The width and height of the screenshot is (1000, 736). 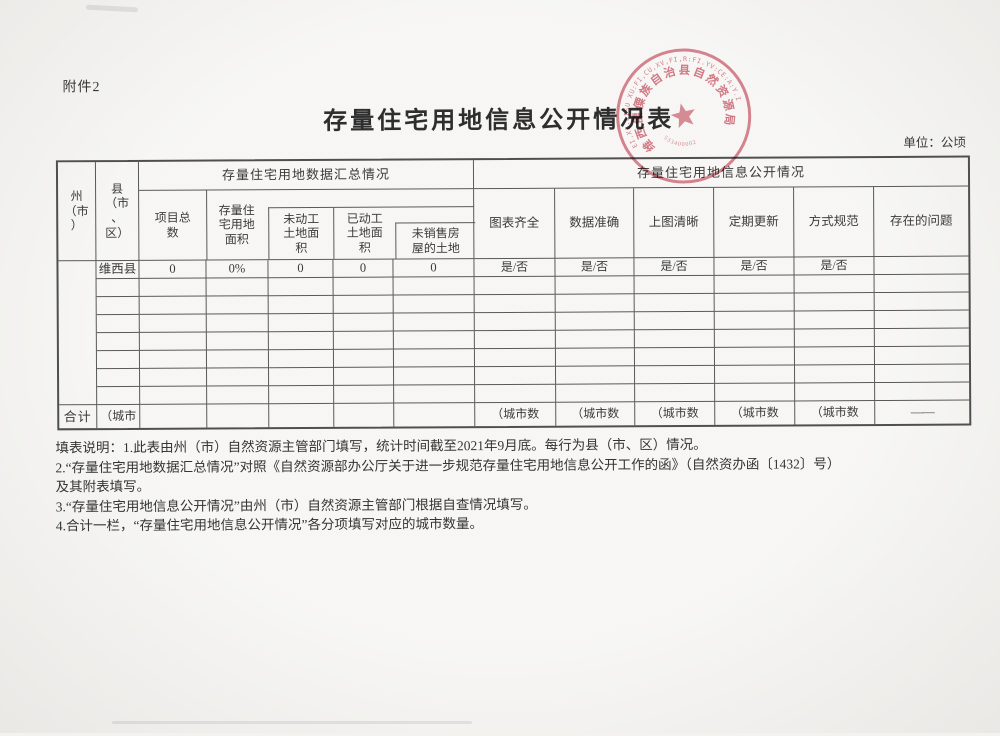 What do you see at coordinates (754, 266) in the screenshot?
I see `row1-update-flag: 是/否` at bounding box center [754, 266].